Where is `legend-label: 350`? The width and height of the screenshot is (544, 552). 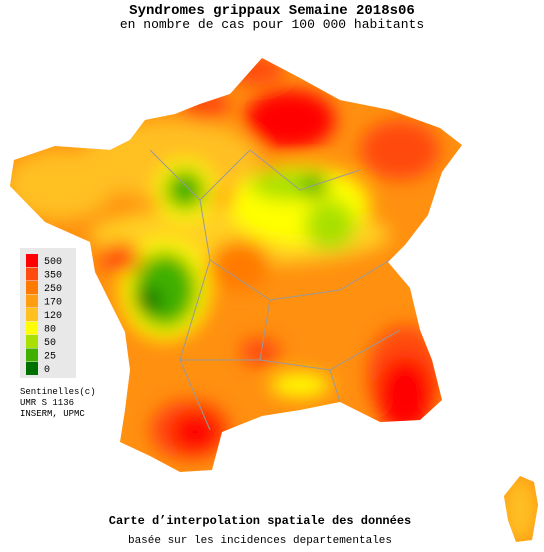
legend-label: 350 is located at coordinates (53, 276).